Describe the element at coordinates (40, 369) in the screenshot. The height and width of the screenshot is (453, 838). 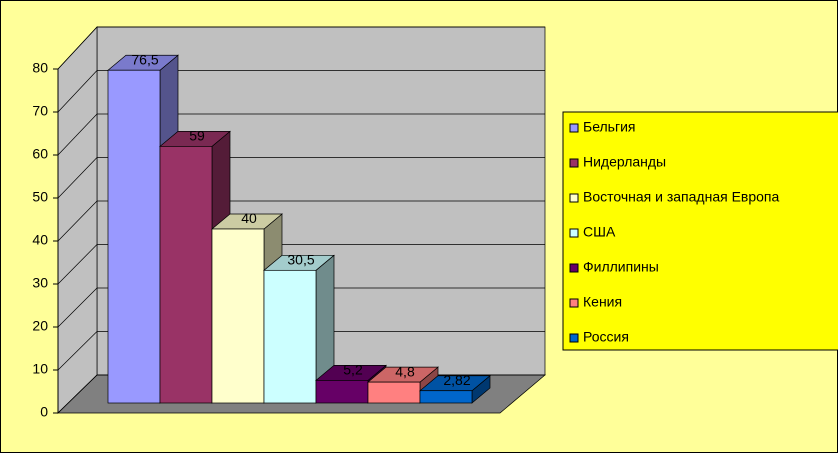
I see `y-tick-label: 10` at that location.